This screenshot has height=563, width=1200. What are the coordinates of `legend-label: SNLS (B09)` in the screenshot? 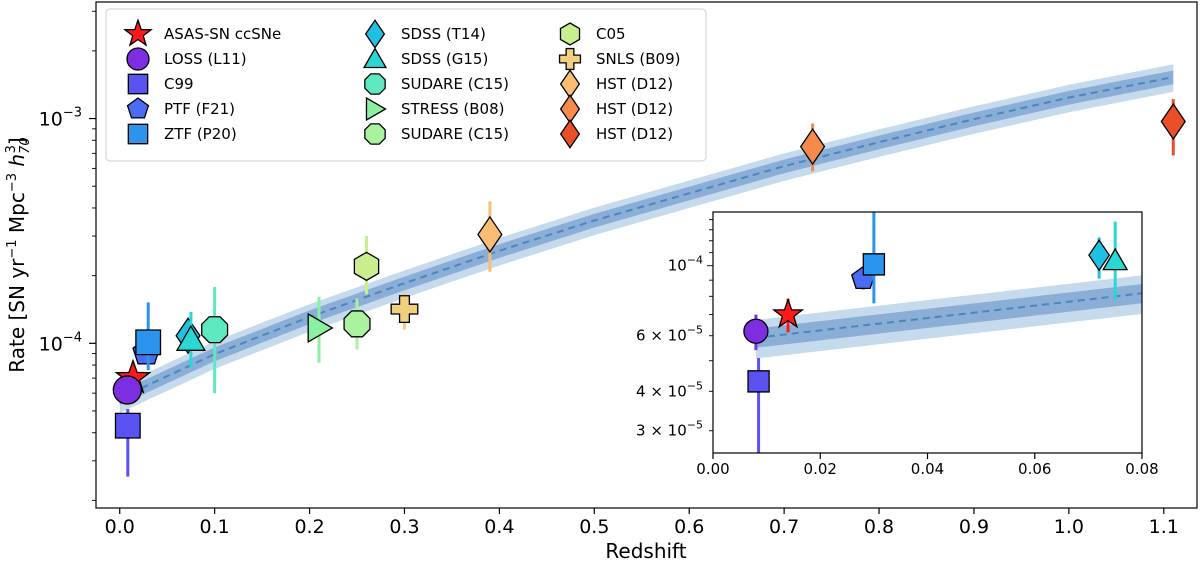 It's located at (638, 59).